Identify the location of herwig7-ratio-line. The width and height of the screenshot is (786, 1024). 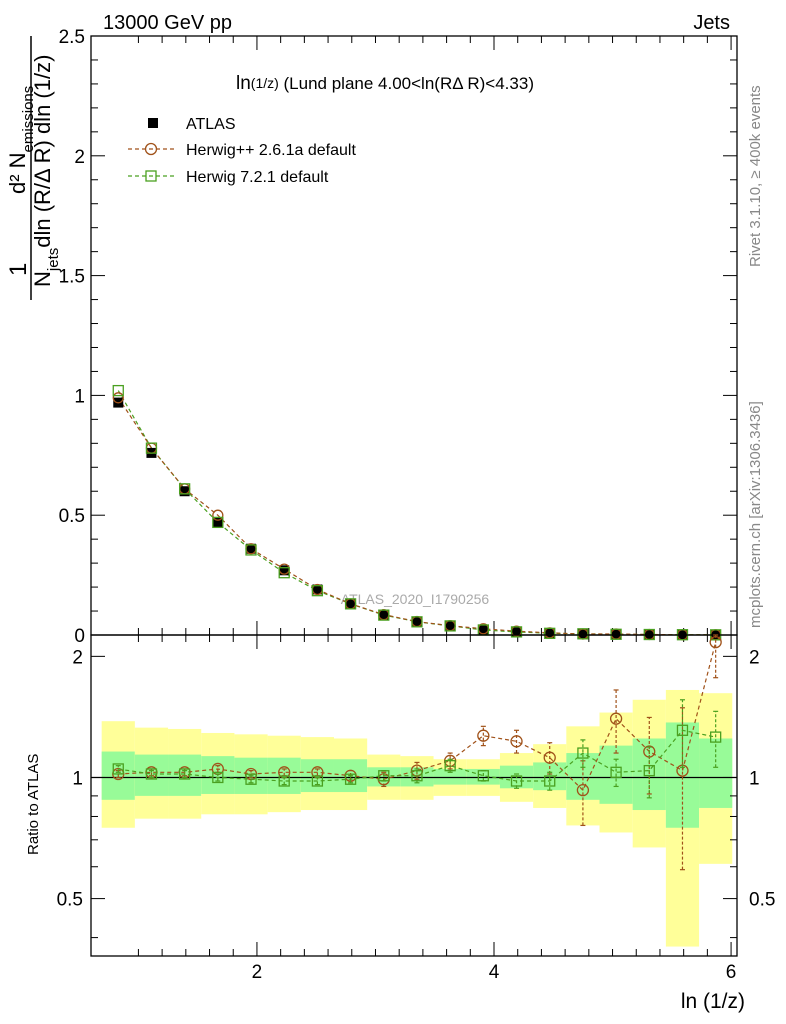
(417, 755).